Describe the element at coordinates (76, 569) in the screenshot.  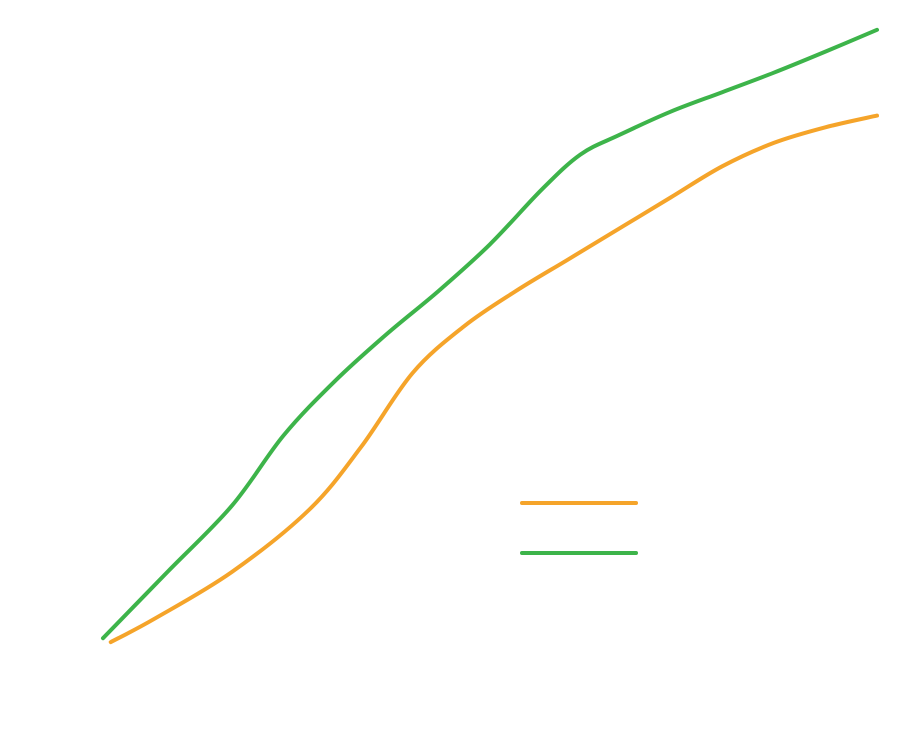
I see `y-tick-label: 1` at that location.